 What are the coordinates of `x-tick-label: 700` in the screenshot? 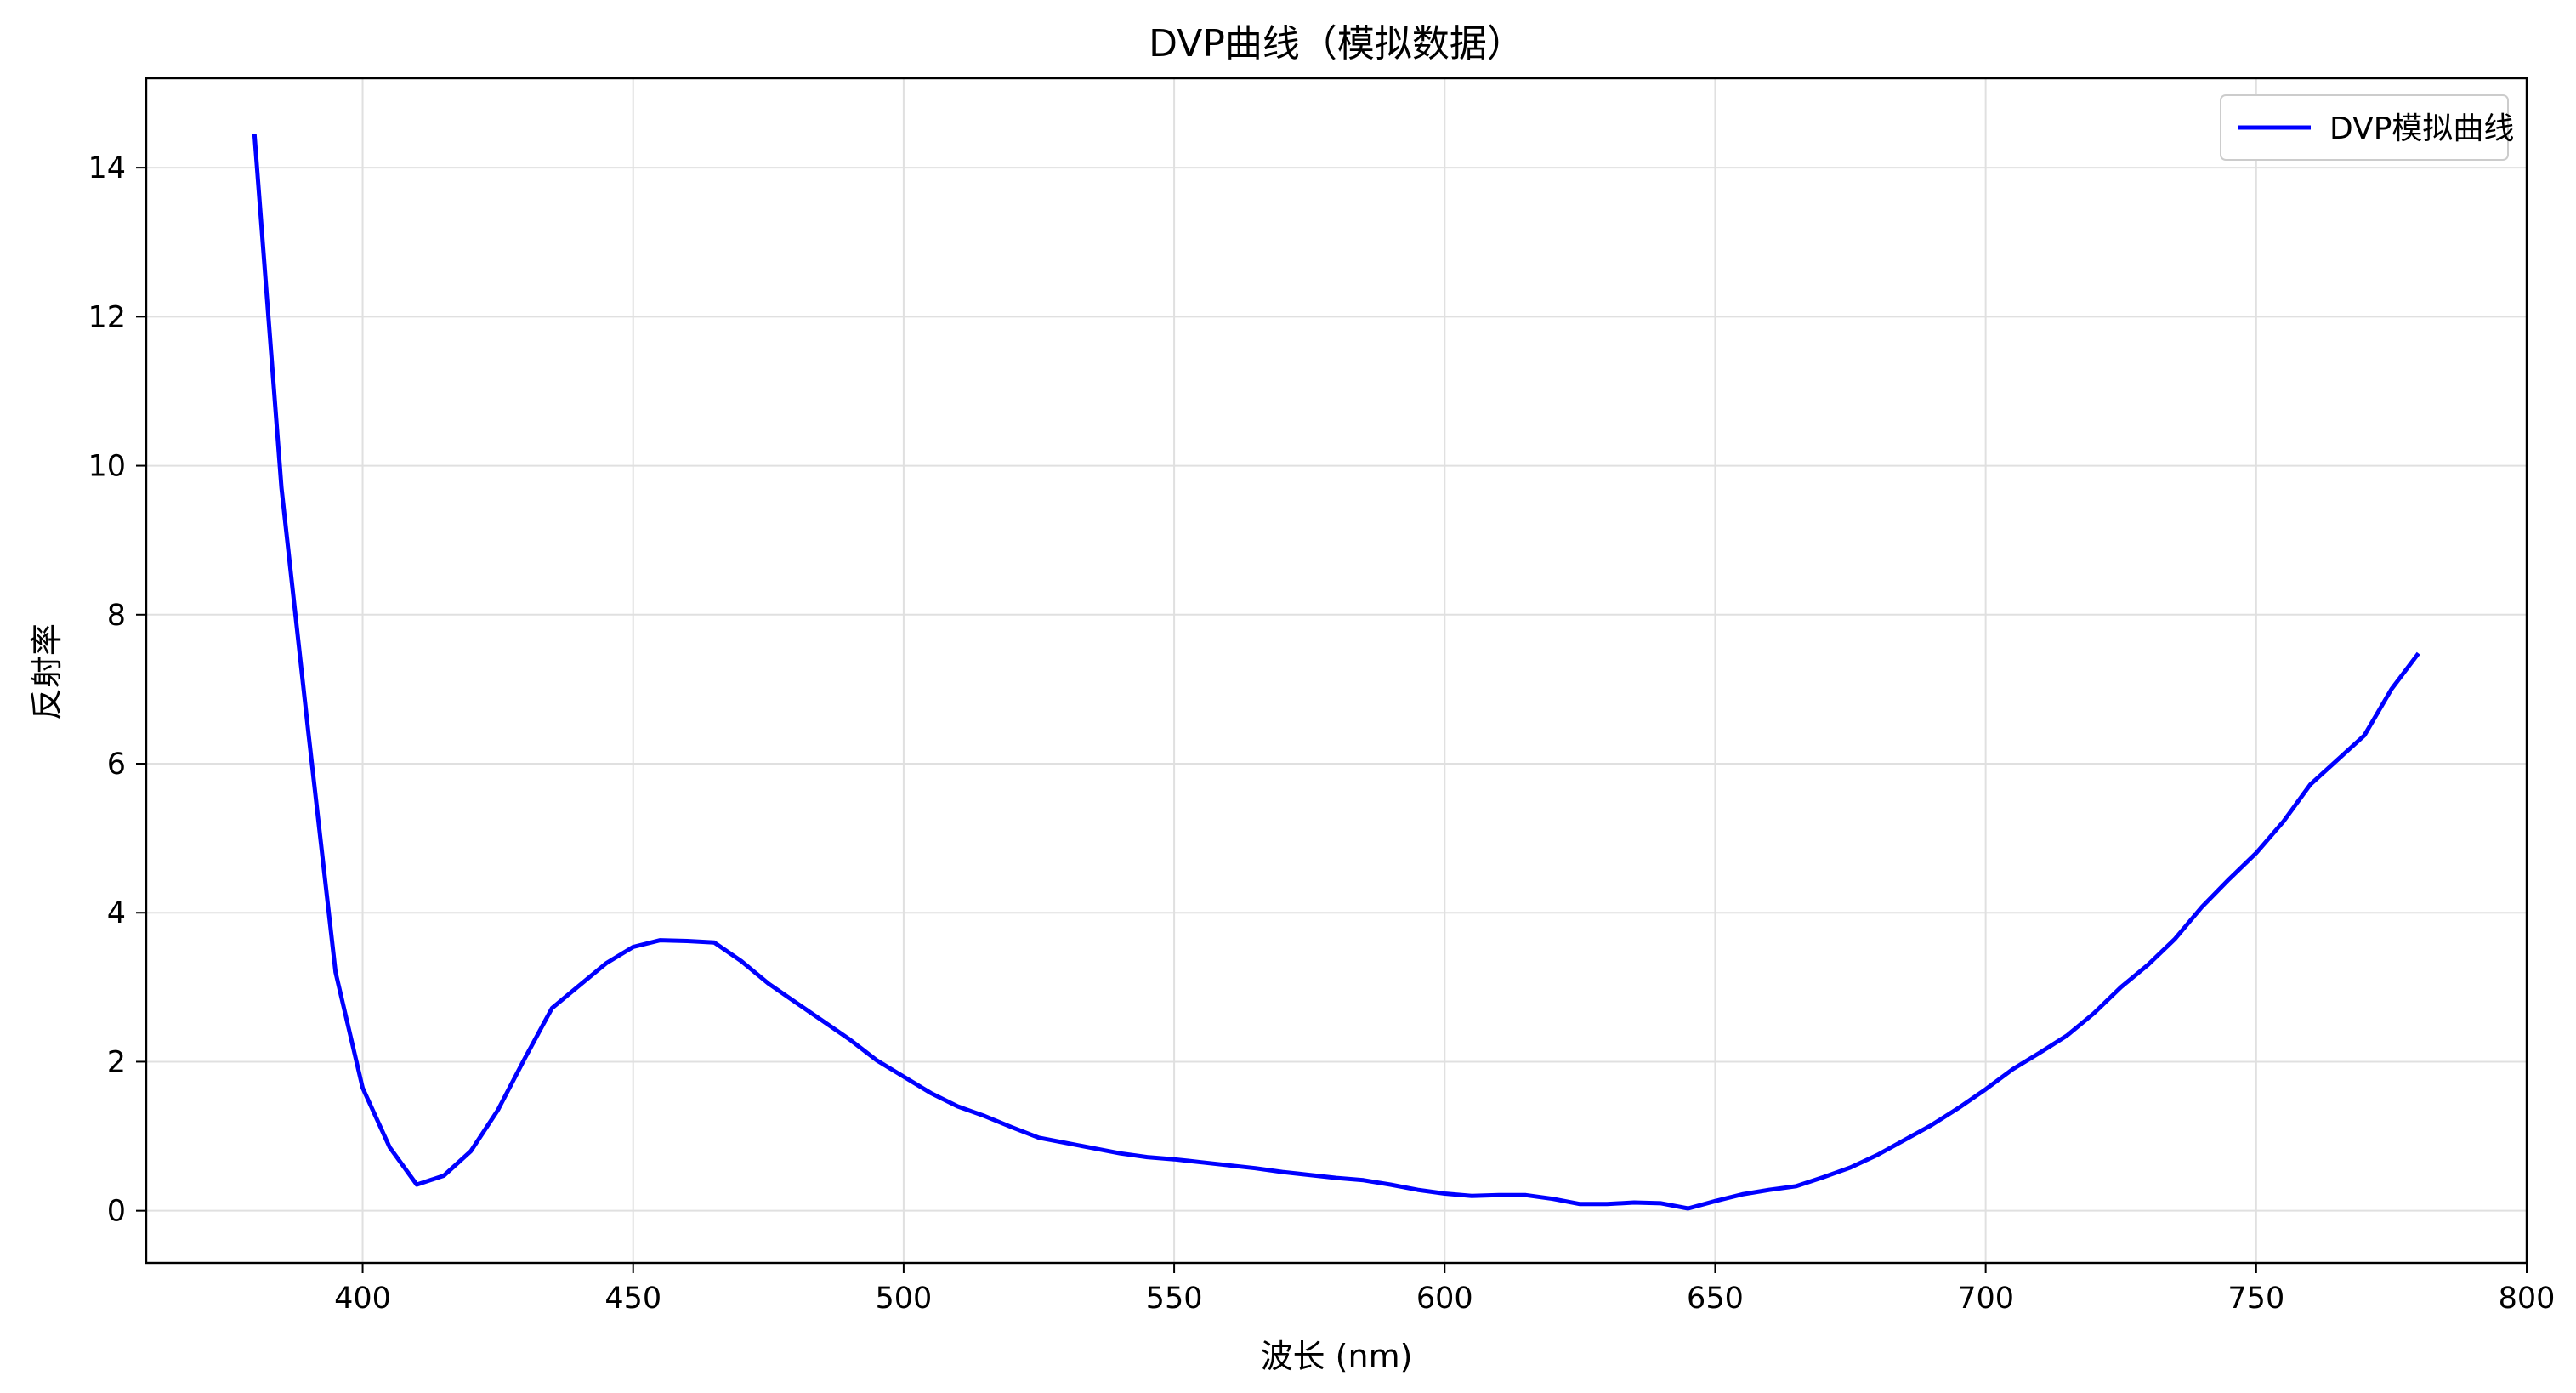 It's located at (1986, 1299).